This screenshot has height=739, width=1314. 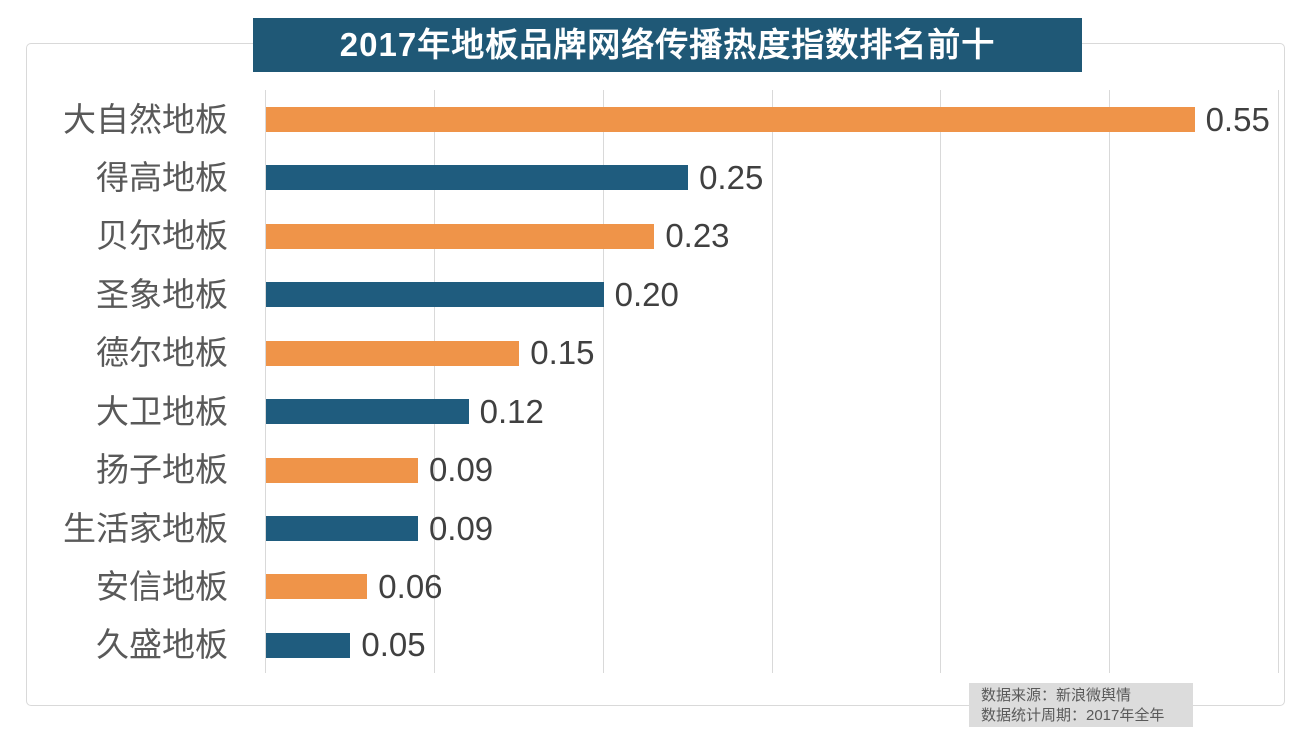 What do you see at coordinates (145, 528) in the screenshot?
I see `category-label: 生活家地板` at bounding box center [145, 528].